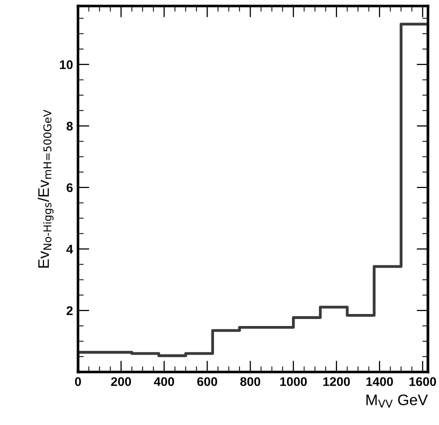  Describe the element at coordinates (397, 401) in the screenshot. I see `x-axis-title: M$_{VV}$ GeV` at that location.